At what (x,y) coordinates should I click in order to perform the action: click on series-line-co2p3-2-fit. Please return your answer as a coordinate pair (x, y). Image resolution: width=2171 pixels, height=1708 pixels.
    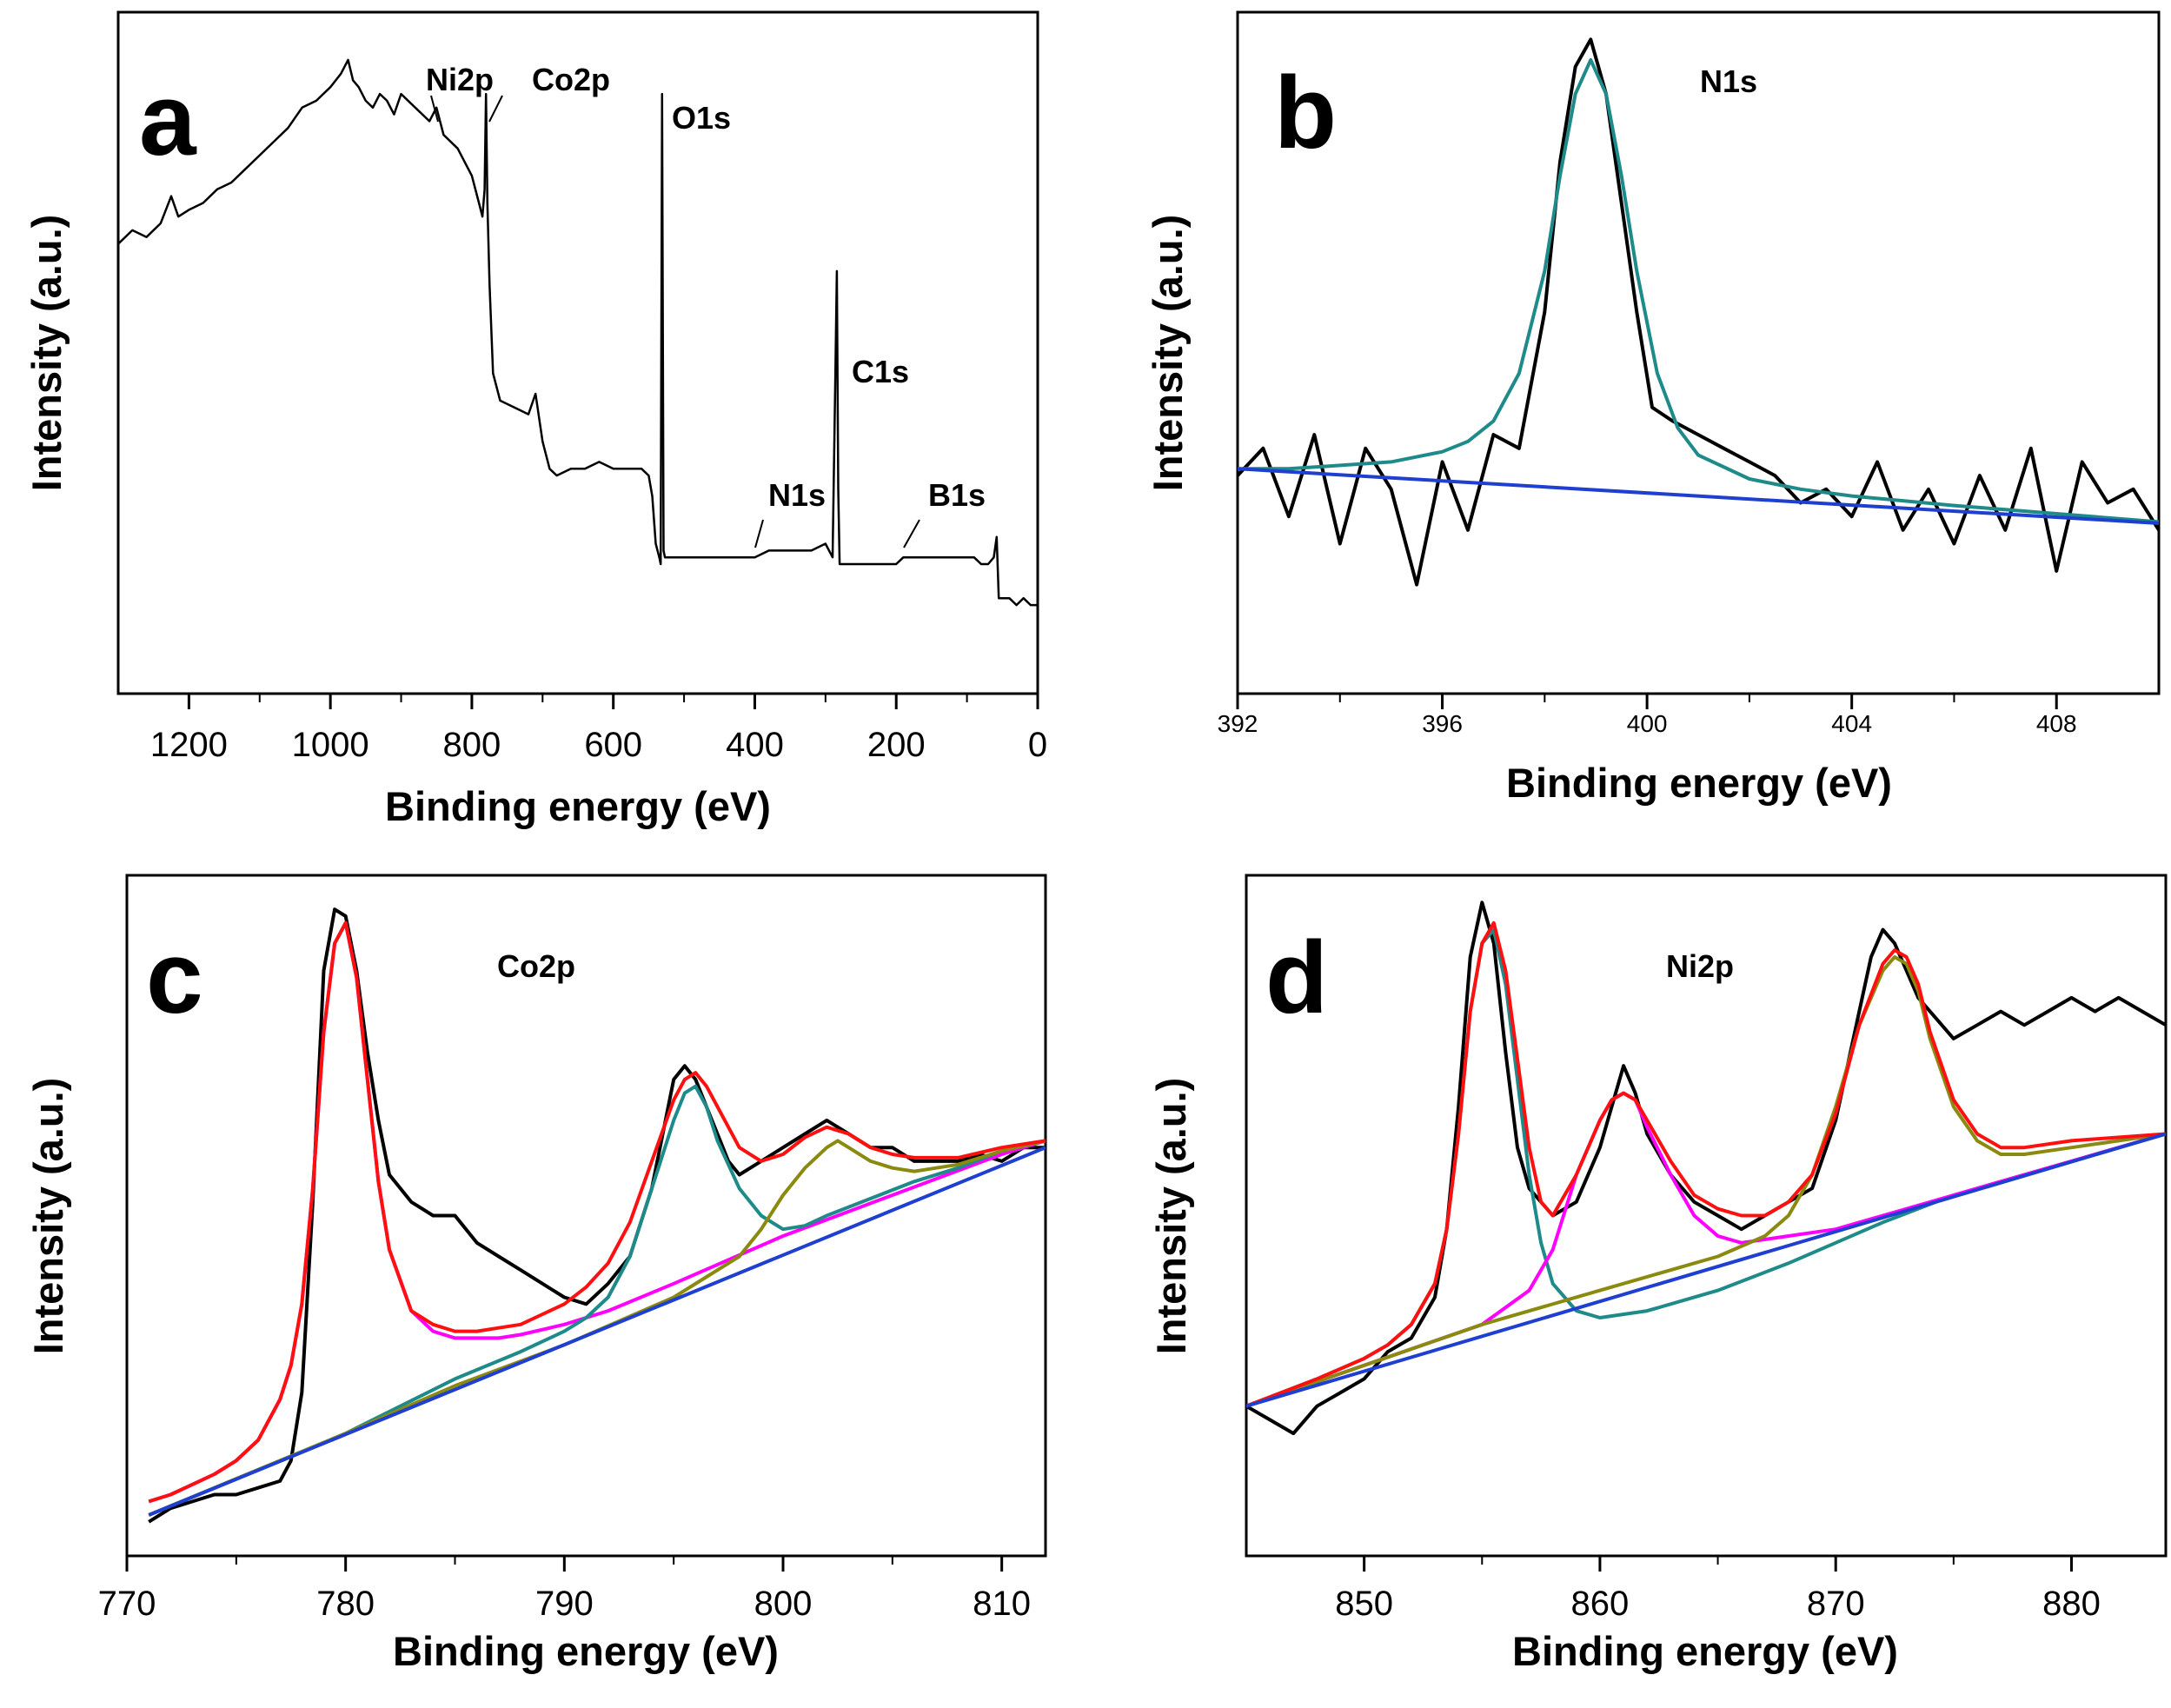
    Looking at the image, I should click on (597, 1212).